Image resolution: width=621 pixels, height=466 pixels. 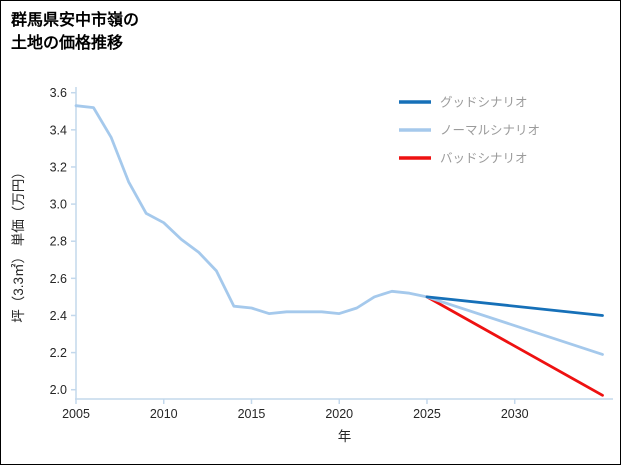 I want to click on y-tick-label: 2.8, so click(x=58, y=242).